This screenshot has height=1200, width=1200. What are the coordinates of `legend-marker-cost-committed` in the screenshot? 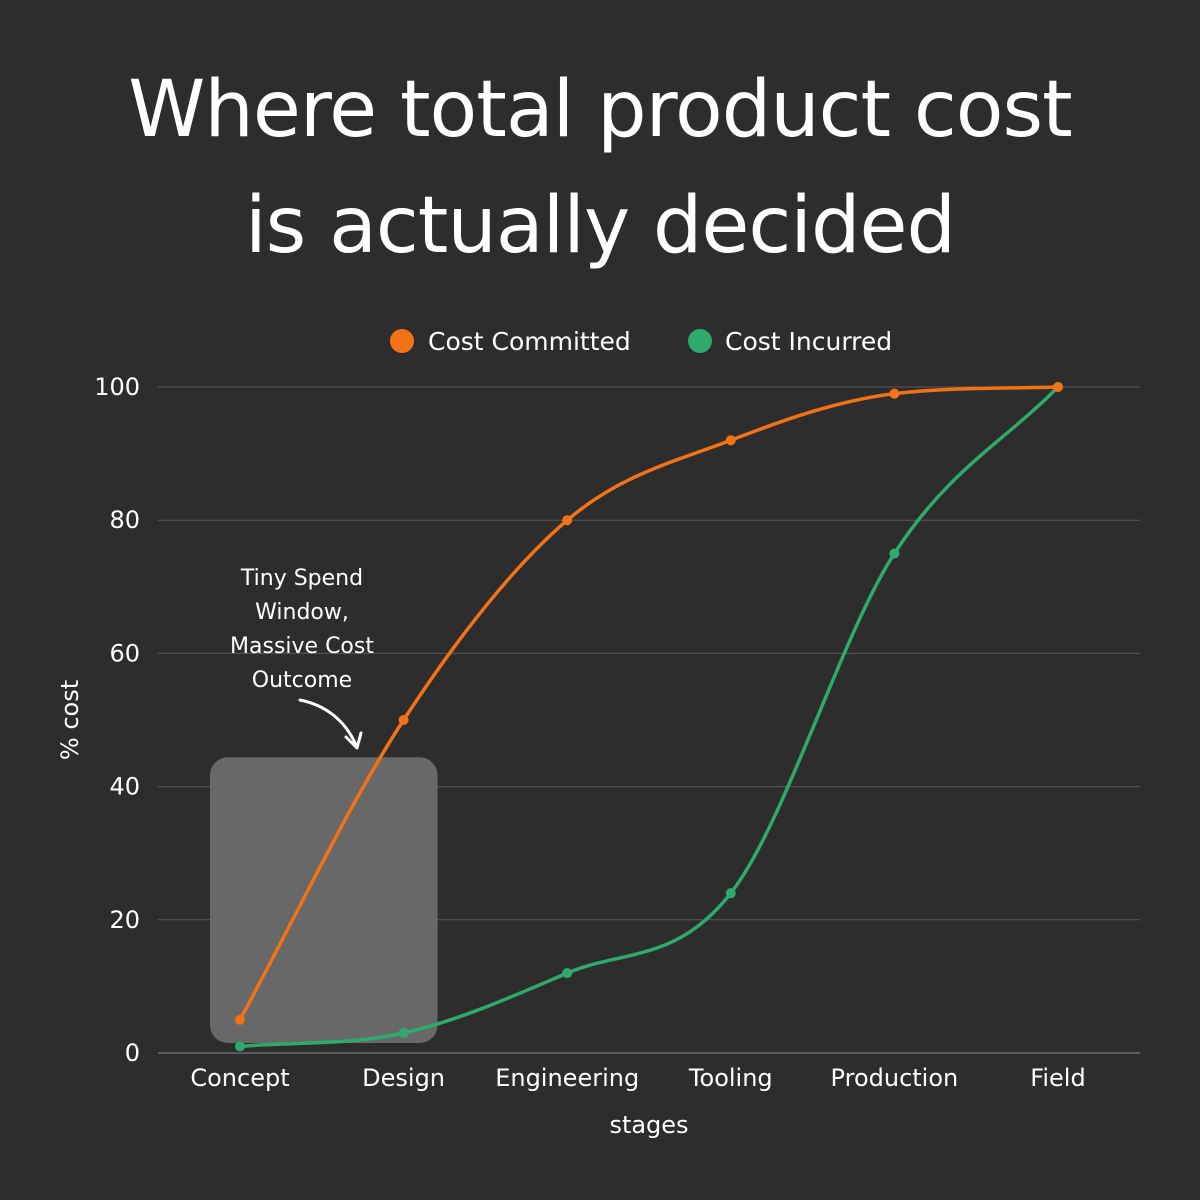 It's located at (402, 341).